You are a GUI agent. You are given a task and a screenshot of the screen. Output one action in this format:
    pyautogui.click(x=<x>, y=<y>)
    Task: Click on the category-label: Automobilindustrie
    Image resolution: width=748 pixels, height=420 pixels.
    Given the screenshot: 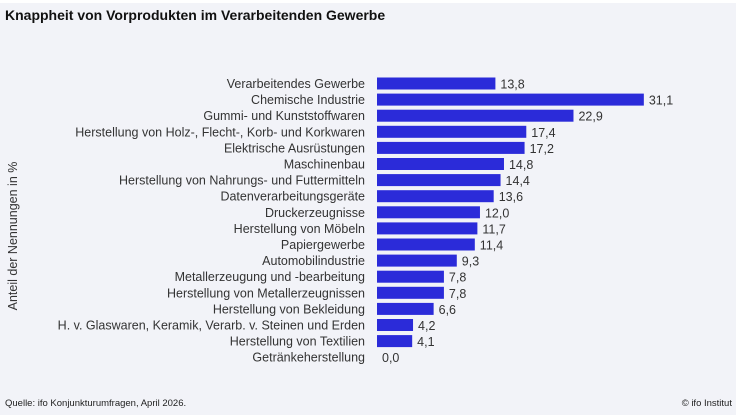 What is the action you would take?
    pyautogui.click(x=313, y=261)
    